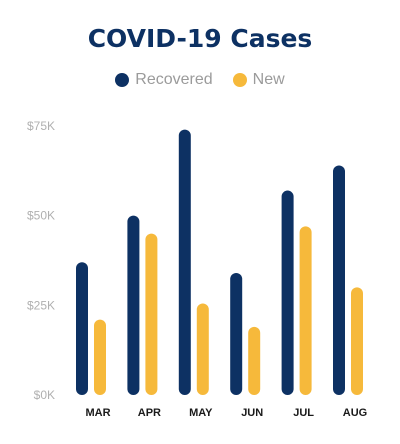  I want to click on y-axis: $0K $25K $50K $75K, so click(41, 260).